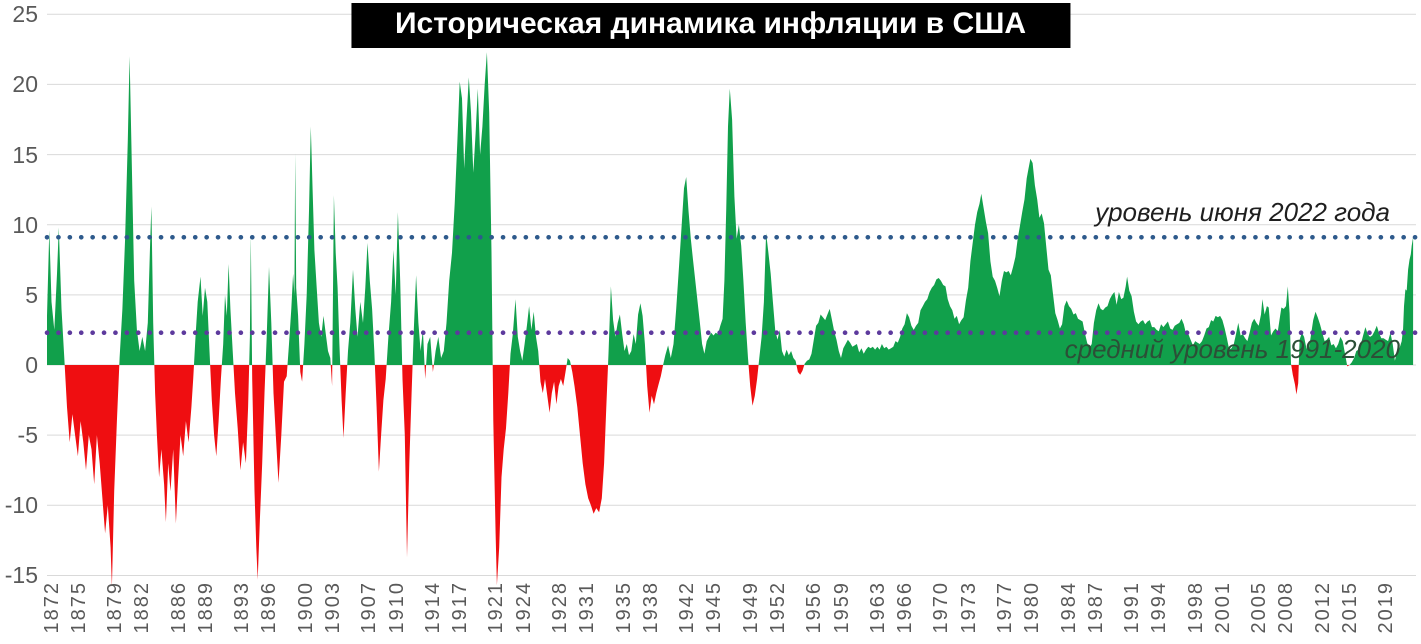  What do you see at coordinates (306, 607) in the screenshot?
I see `x-axis-tick-label: 1900` at bounding box center [306, 607].